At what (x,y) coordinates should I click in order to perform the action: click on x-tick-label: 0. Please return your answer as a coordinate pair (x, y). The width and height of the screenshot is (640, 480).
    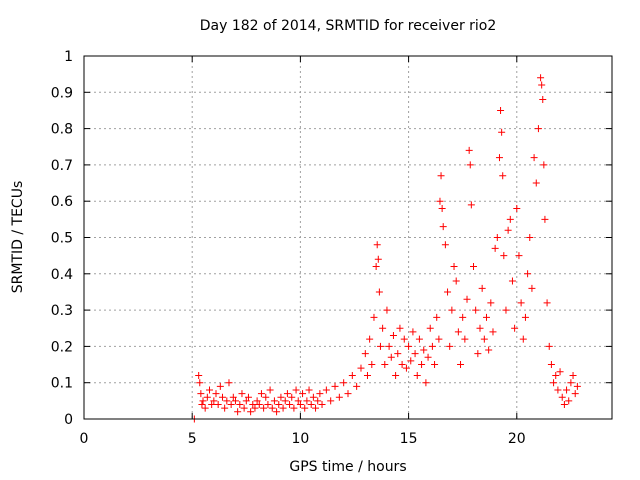
    Looking at the image, I should click on (84, 439).